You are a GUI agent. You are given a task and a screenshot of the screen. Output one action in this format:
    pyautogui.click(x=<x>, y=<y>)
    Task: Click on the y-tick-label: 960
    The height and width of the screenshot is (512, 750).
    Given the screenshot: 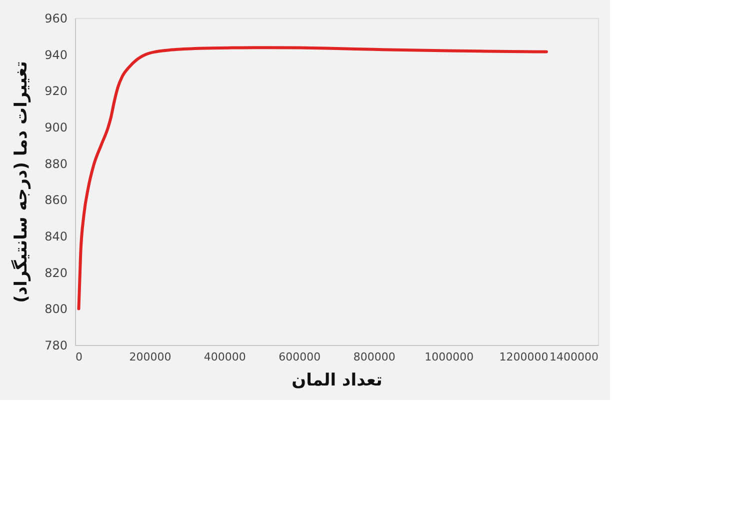 What is the action you would take?
    pyautogui.click(x=56, y=19)
    